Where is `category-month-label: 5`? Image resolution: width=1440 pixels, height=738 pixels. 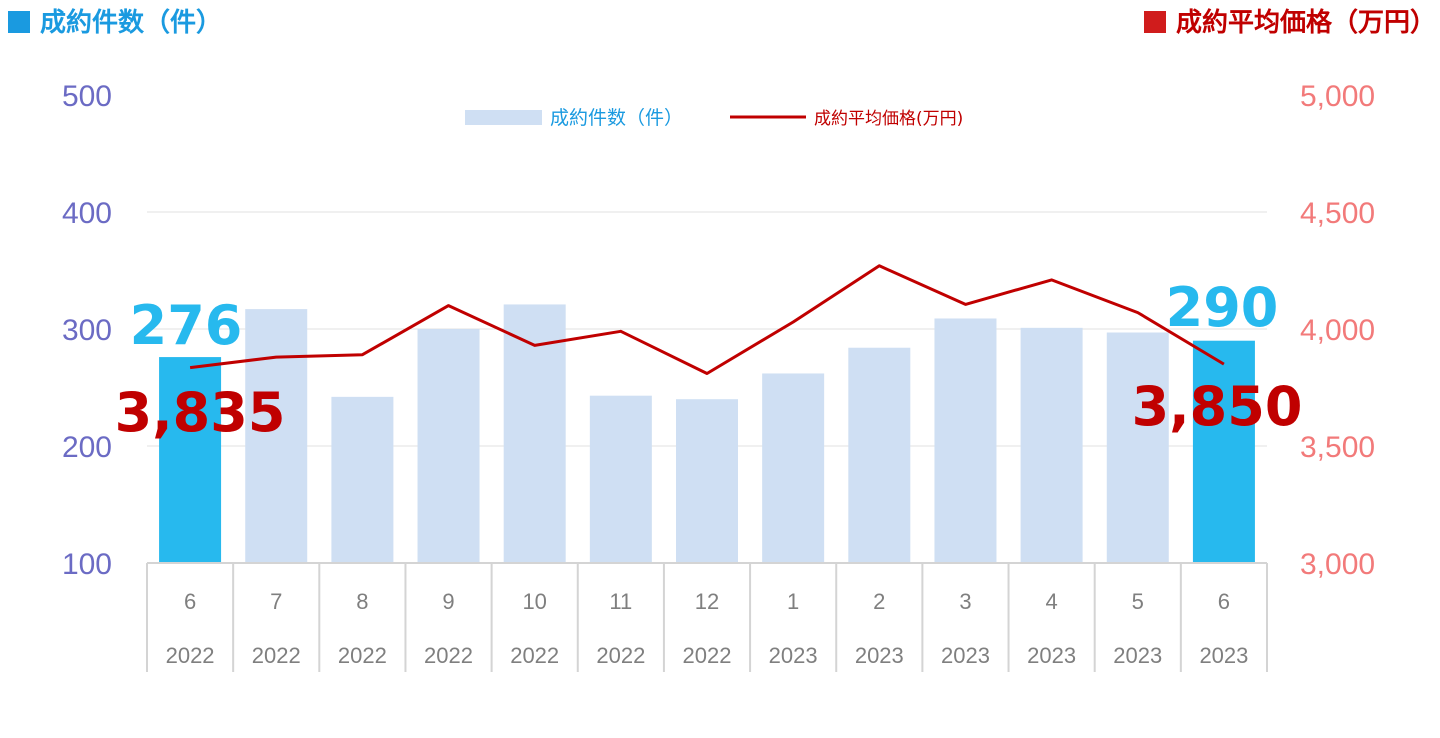 category-month-label: 5 is located at coordinates (1138, 601).